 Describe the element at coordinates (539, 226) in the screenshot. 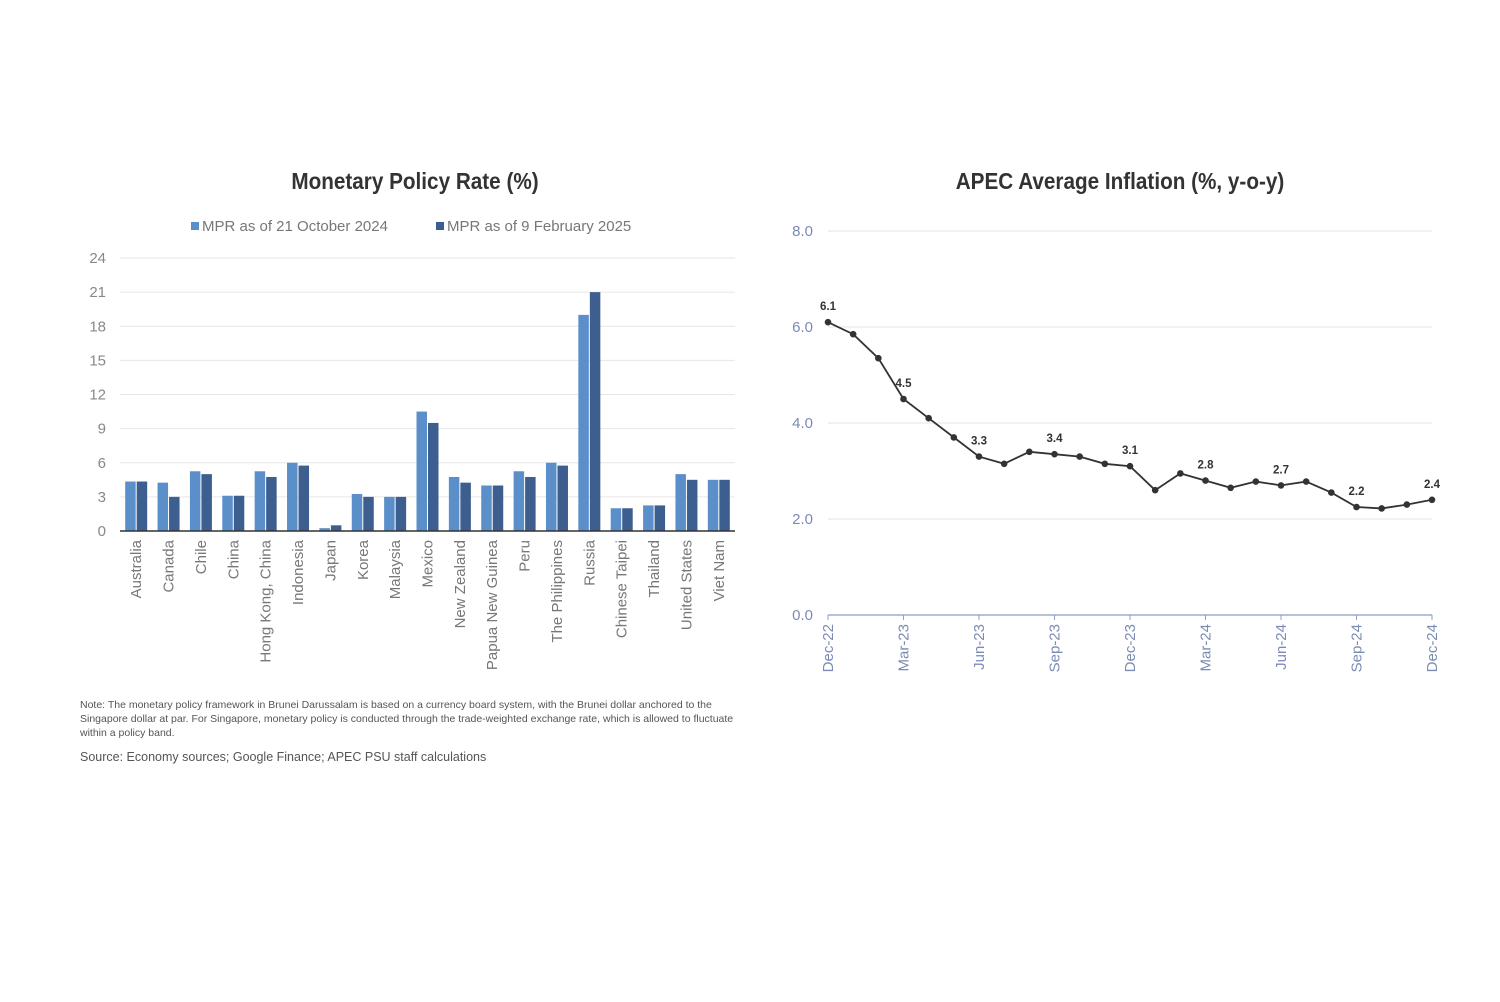

I see `legend-label-february: MPR as of 9 February 2025` at that location.